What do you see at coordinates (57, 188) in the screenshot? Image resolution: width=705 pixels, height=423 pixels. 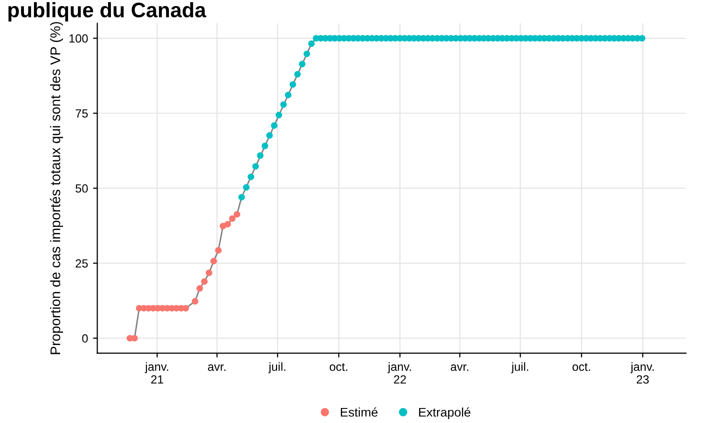 I see `y-axis-title: Proportion de cas importés totaux qui sont des VP (%)` at bounding box center [57, 188].